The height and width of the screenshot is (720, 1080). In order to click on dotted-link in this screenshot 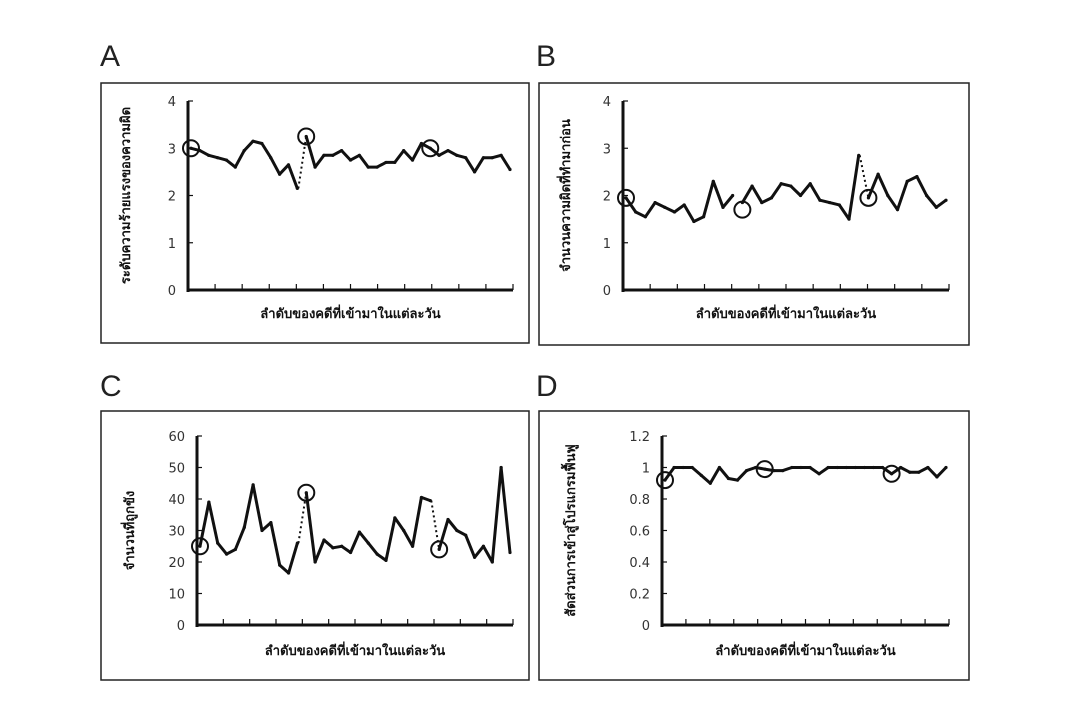, I will do `click(302, 518)`.